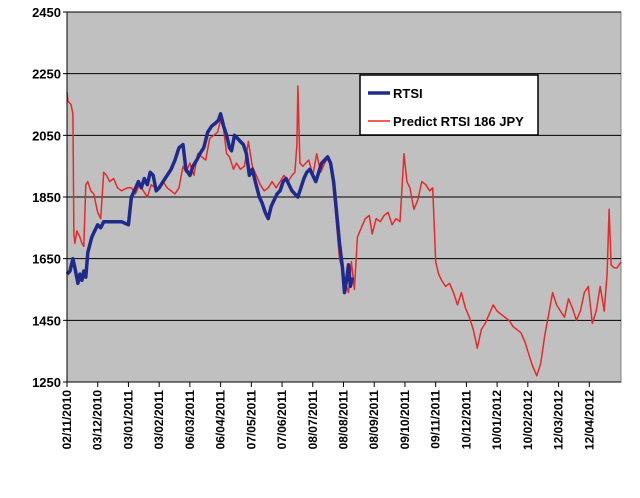 The image size is (640, 498). Describe the element at coordinates (46, 74) in the screenshot. I see `y-tick-label: 2250` at that location.